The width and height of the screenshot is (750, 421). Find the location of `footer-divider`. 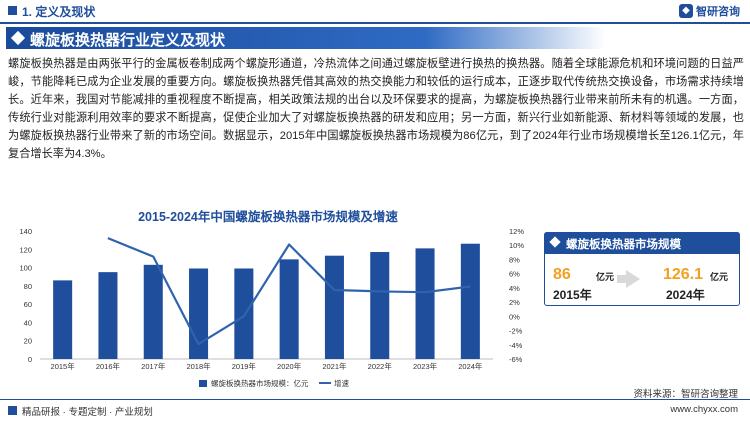

footer-divider is located at coordinates (375, 399).